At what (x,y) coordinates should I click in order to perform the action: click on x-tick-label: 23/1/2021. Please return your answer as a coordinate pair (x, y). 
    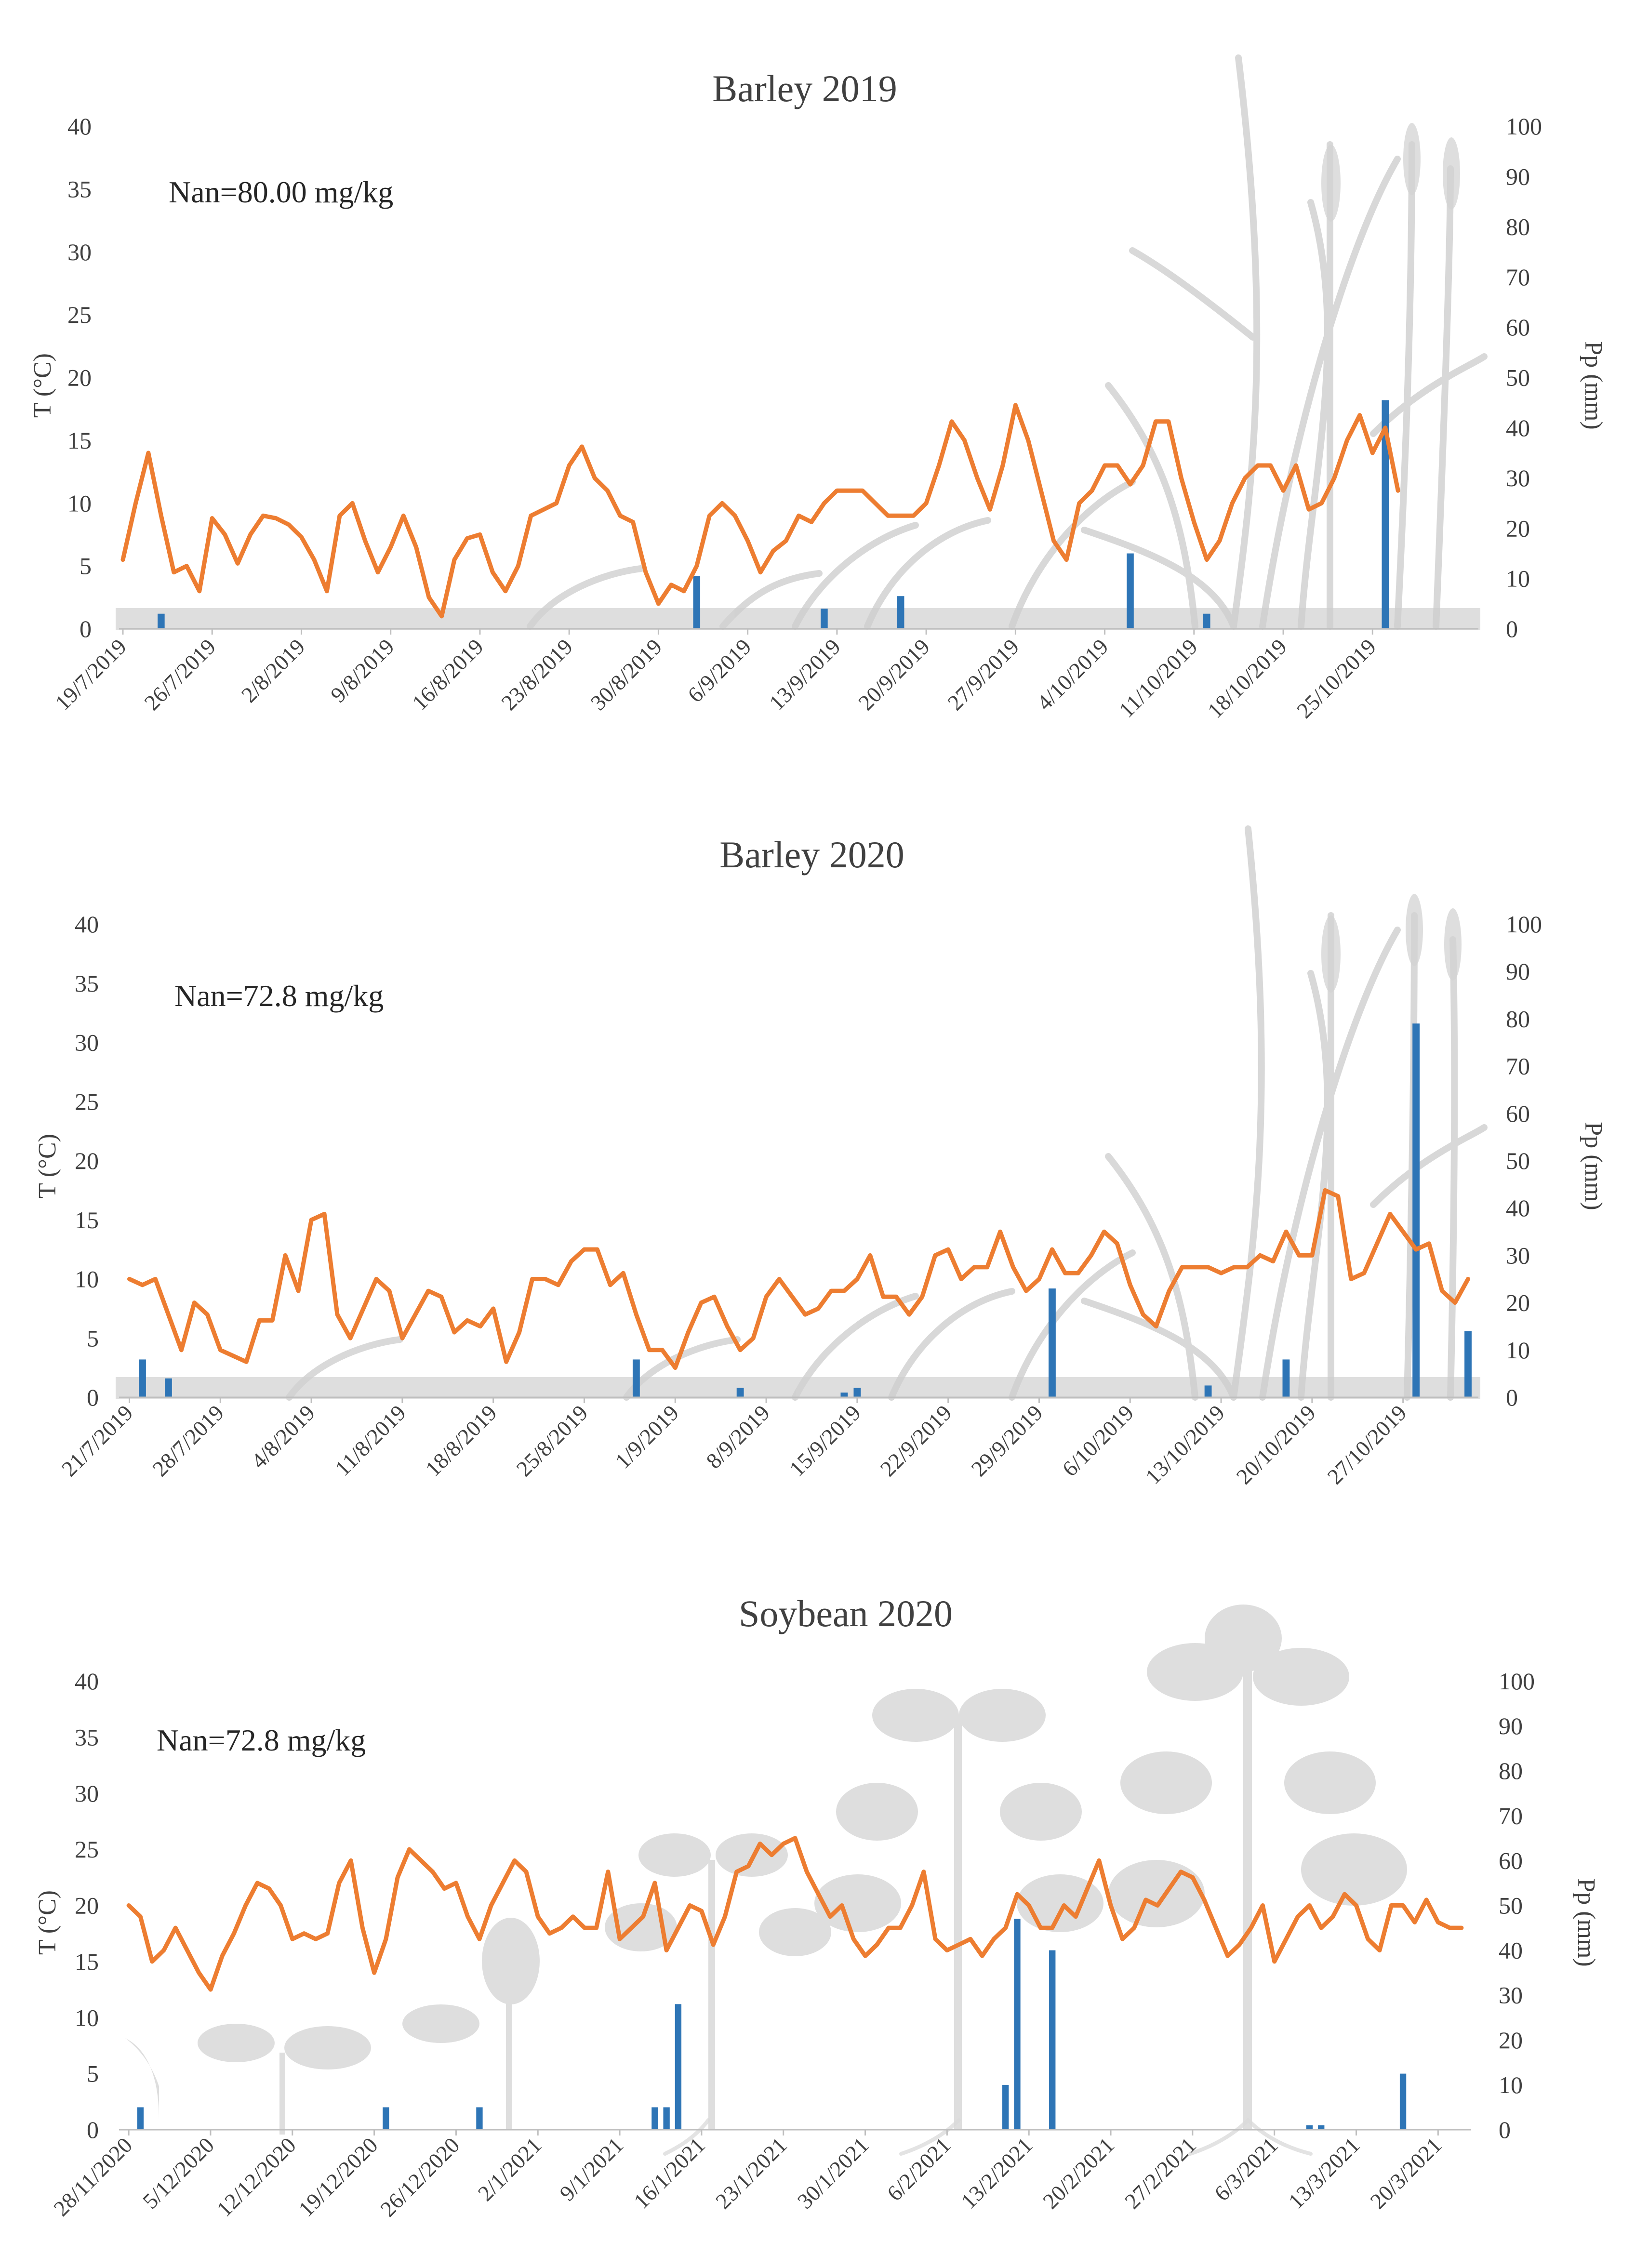
    Looking at the image, I should click on (751, 2173).